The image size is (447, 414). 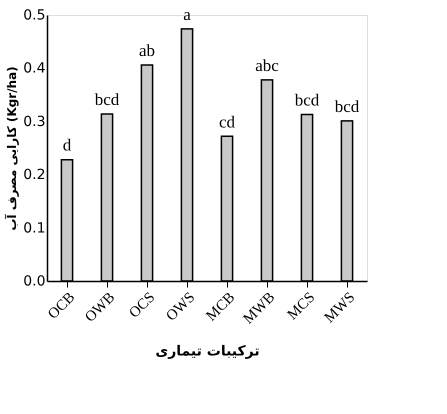 What do you see at coordinates (34, 68) in the screenshot?
I see `y-tick-label: 0.4` at bounding box center [34, 68].